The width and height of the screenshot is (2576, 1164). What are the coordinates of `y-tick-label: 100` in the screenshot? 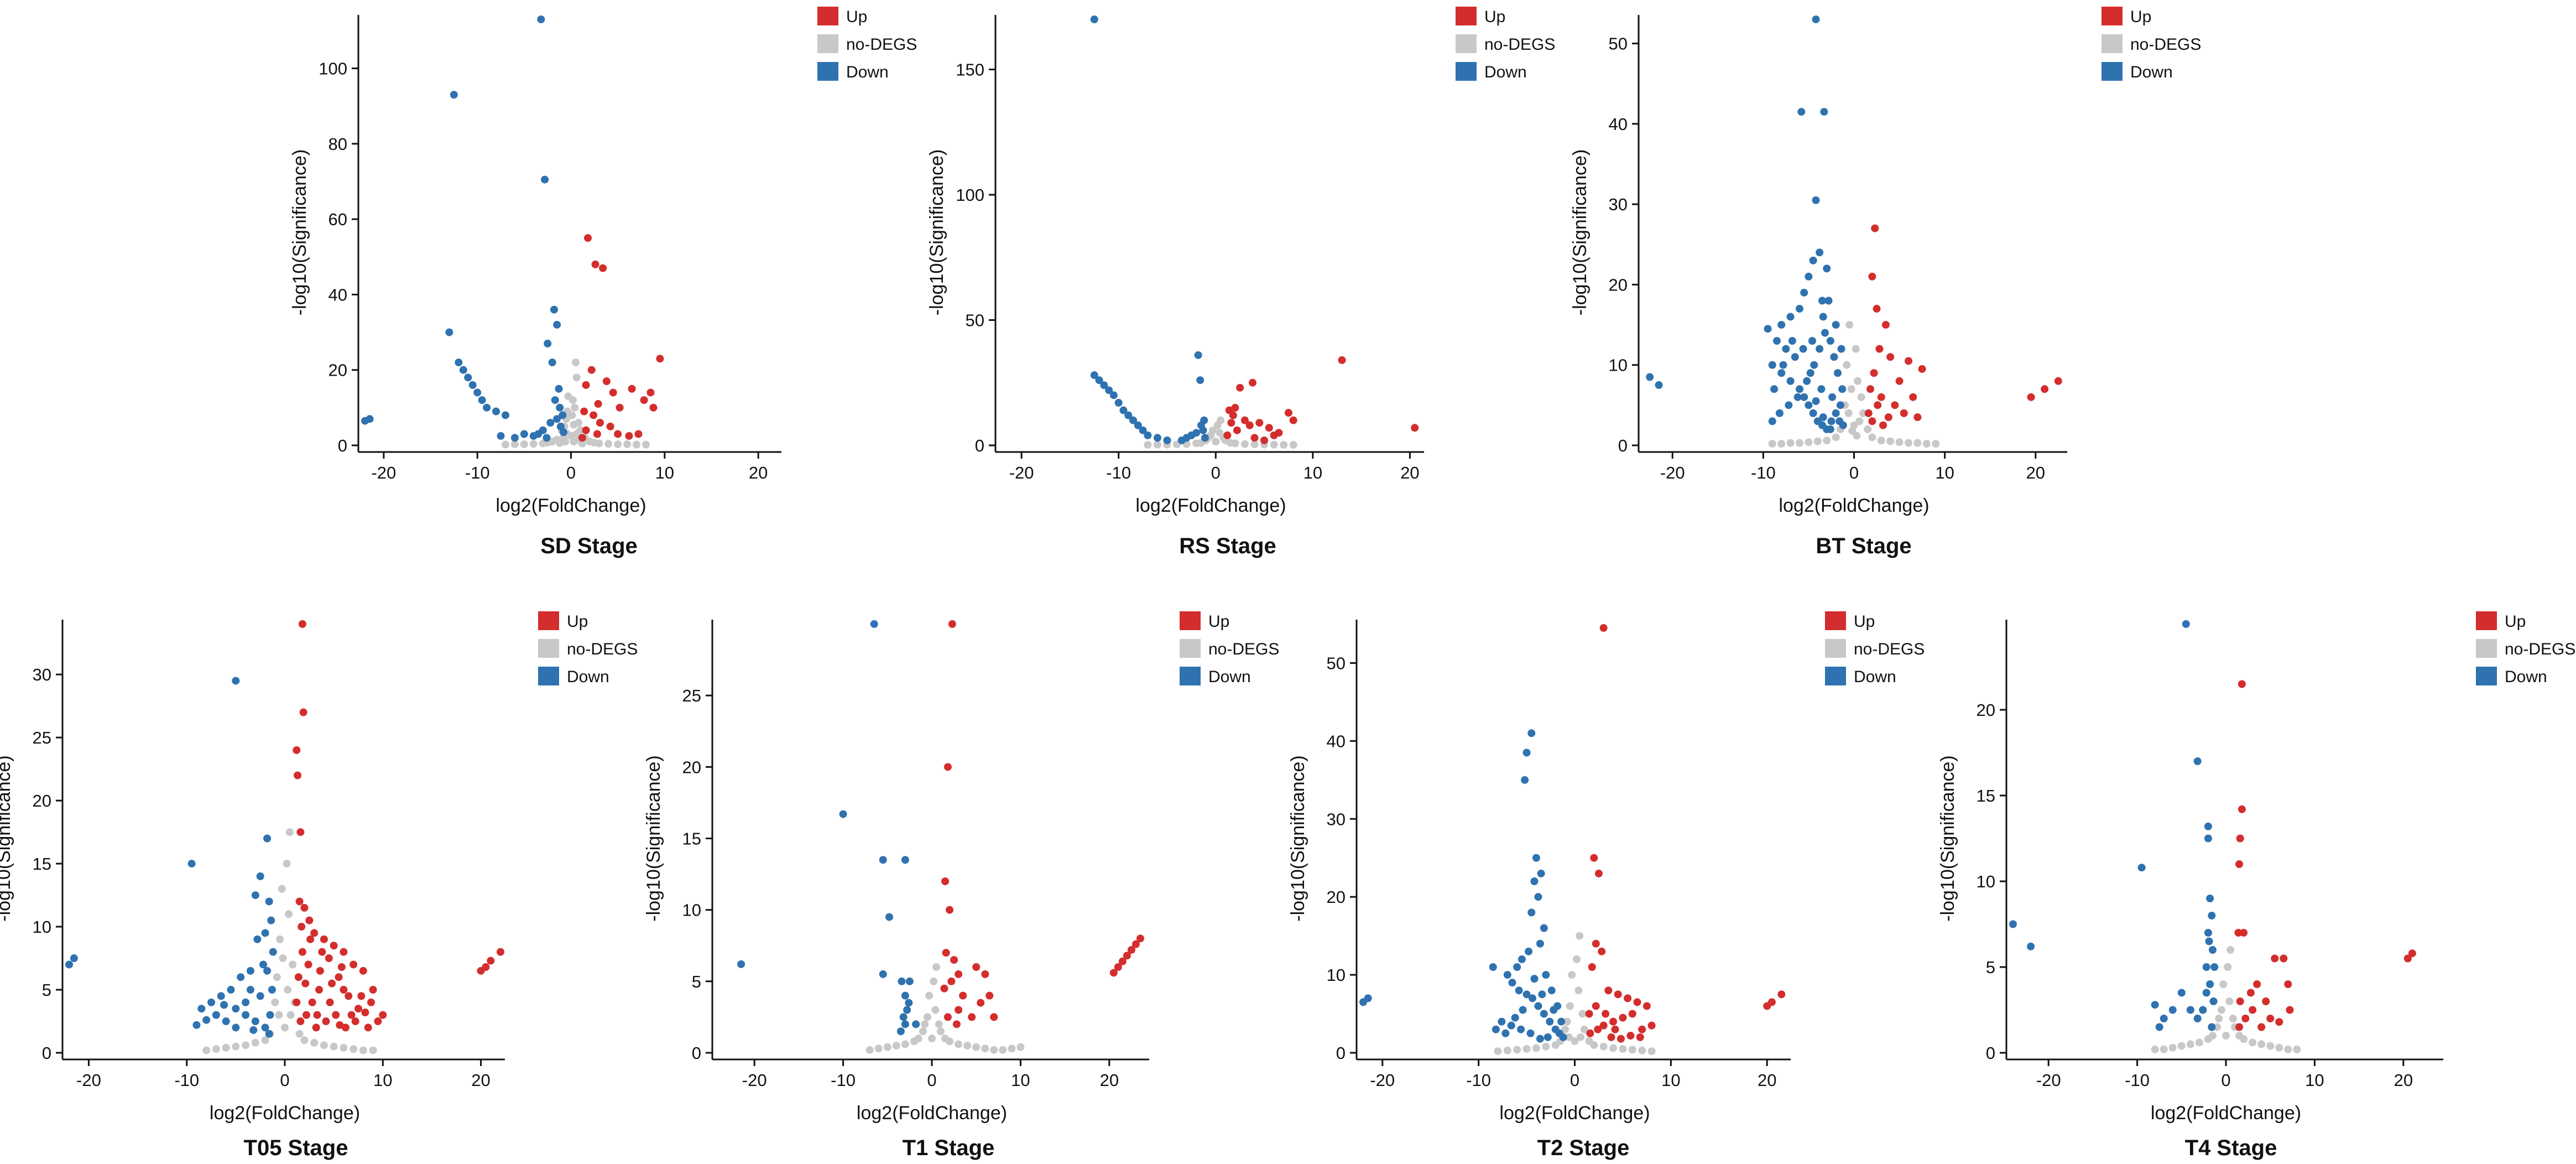 It's located at (970, 195).